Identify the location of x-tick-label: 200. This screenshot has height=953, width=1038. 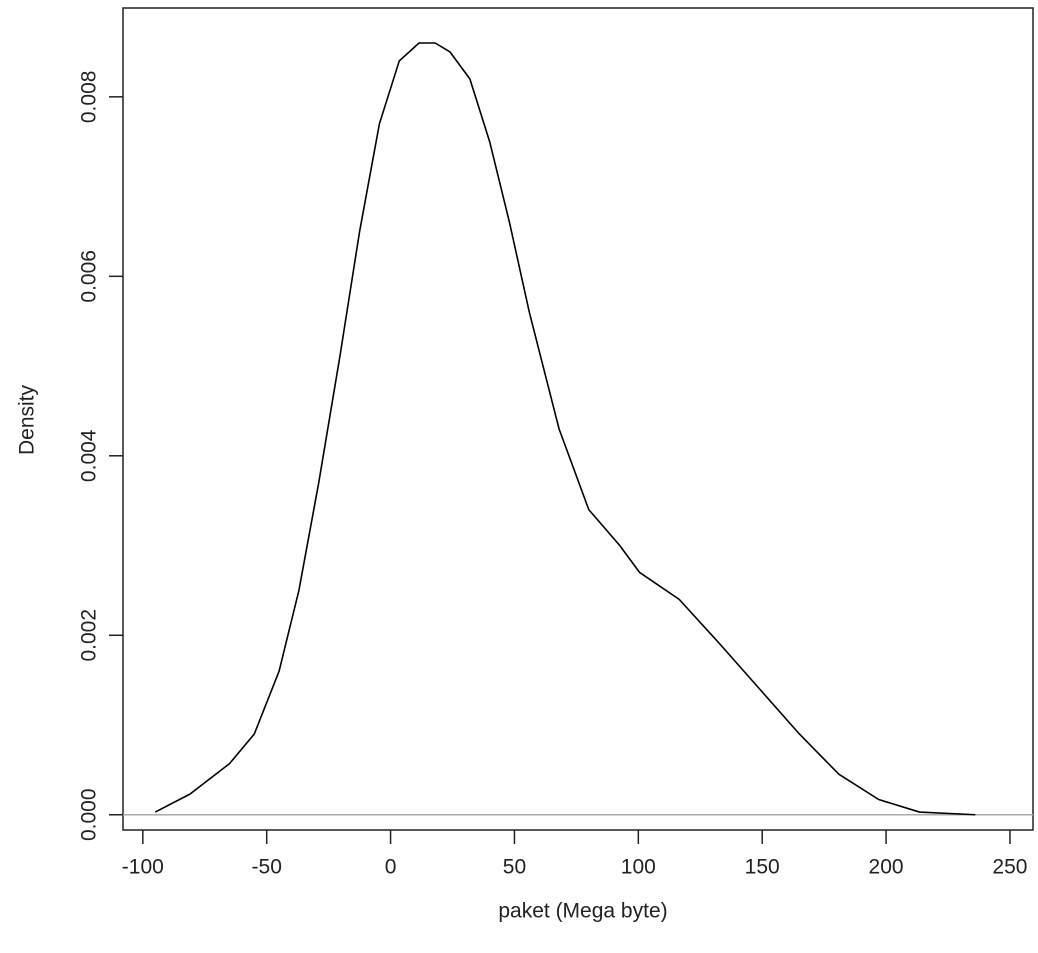
(886, 867).